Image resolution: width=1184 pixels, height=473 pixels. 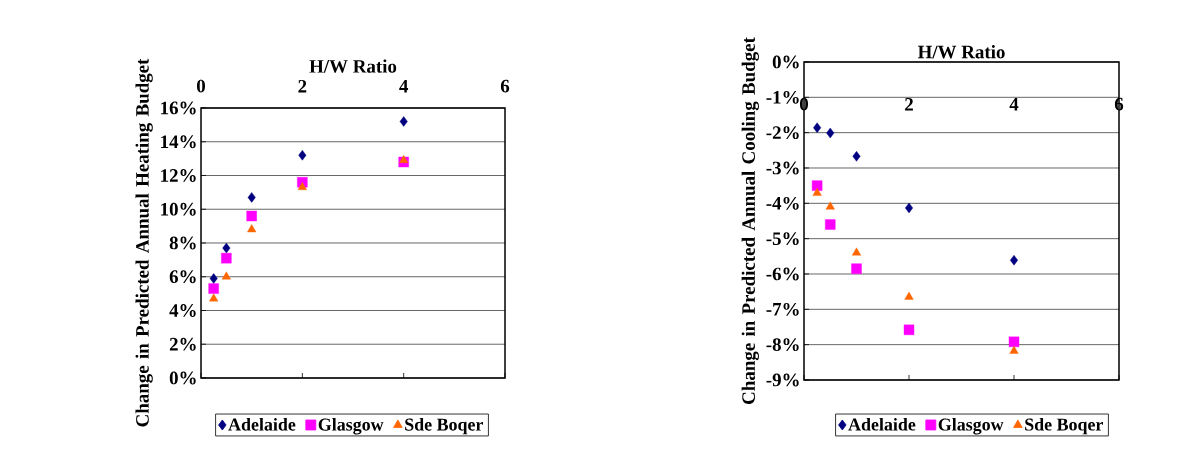 What do you see at coordinates (782, 97) in the screenshot?
I see `y-tick-label: -1%` at bounding box center [782, 97].